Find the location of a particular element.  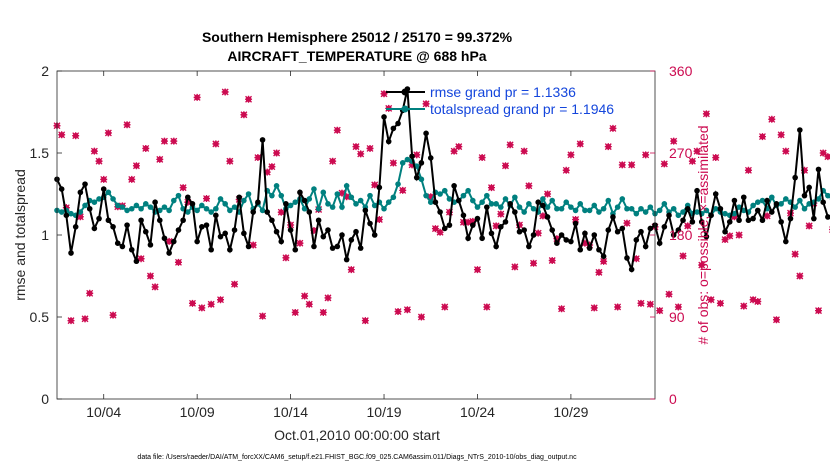

legend-rmse-label: rmse grand pr = 1.1336 is located at coordinates (503, 92).